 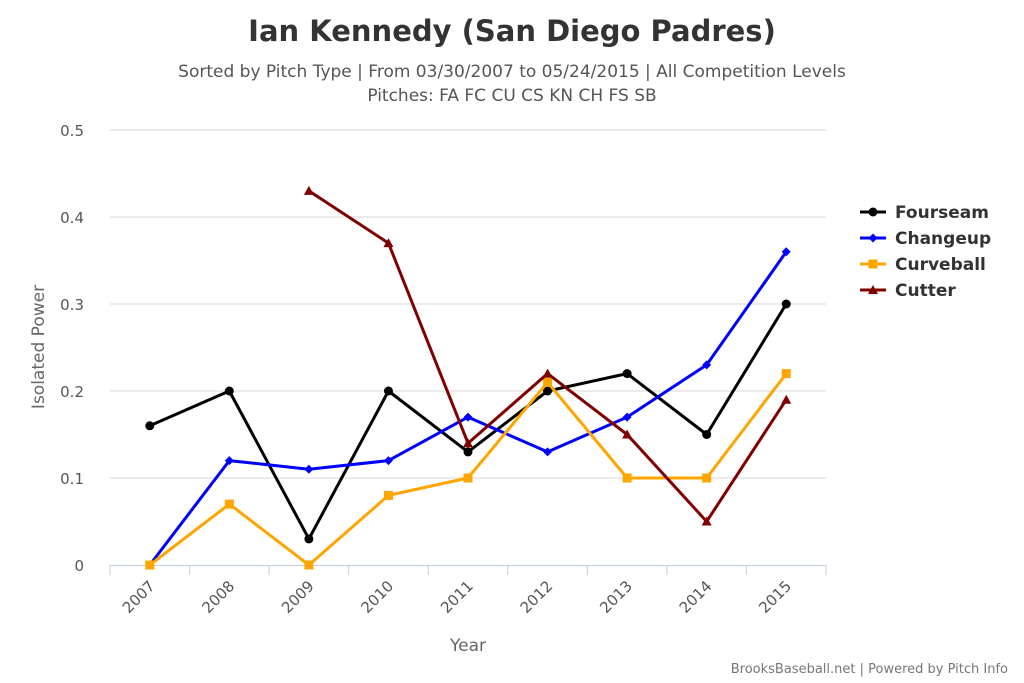 What do you see at coordinates (72, 305) in the screenshot?
I see `y-tick-label: 0.3` at bounding box center [72, 305].